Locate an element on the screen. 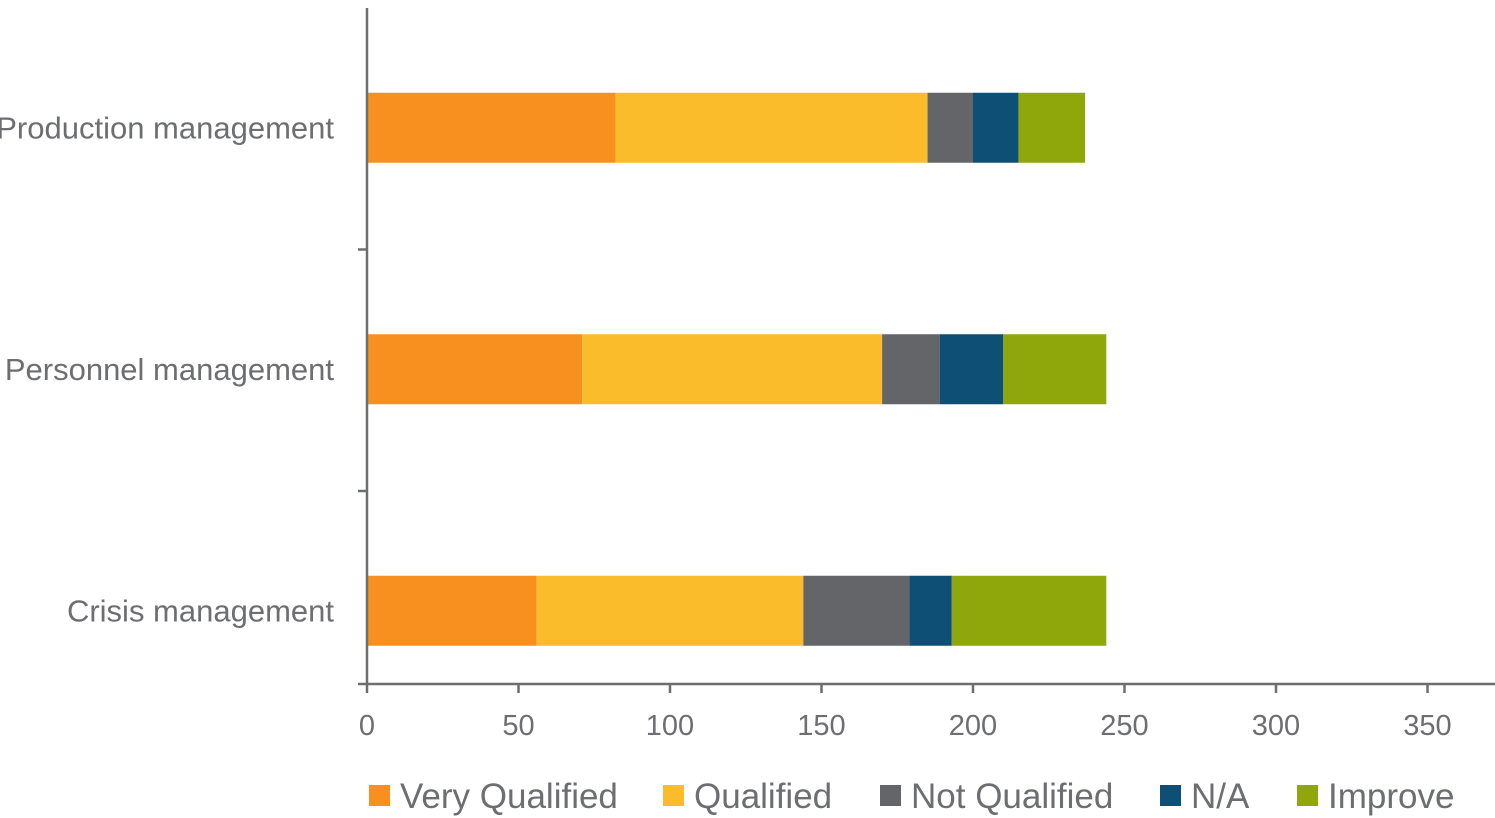  category-label: Production management is located at coordinates (167, 127).